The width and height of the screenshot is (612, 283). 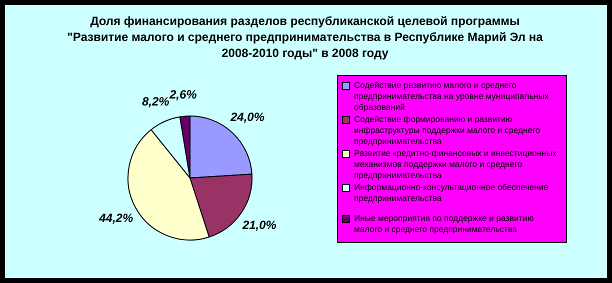 What do you see at coordinates (456, 164) in the screenshot?
I see `legend-label: Развитие кредитно-финансовых и инвестиционных механизмов поддержки малого и среднего предпринимательства` at bounding box center [456, 164].